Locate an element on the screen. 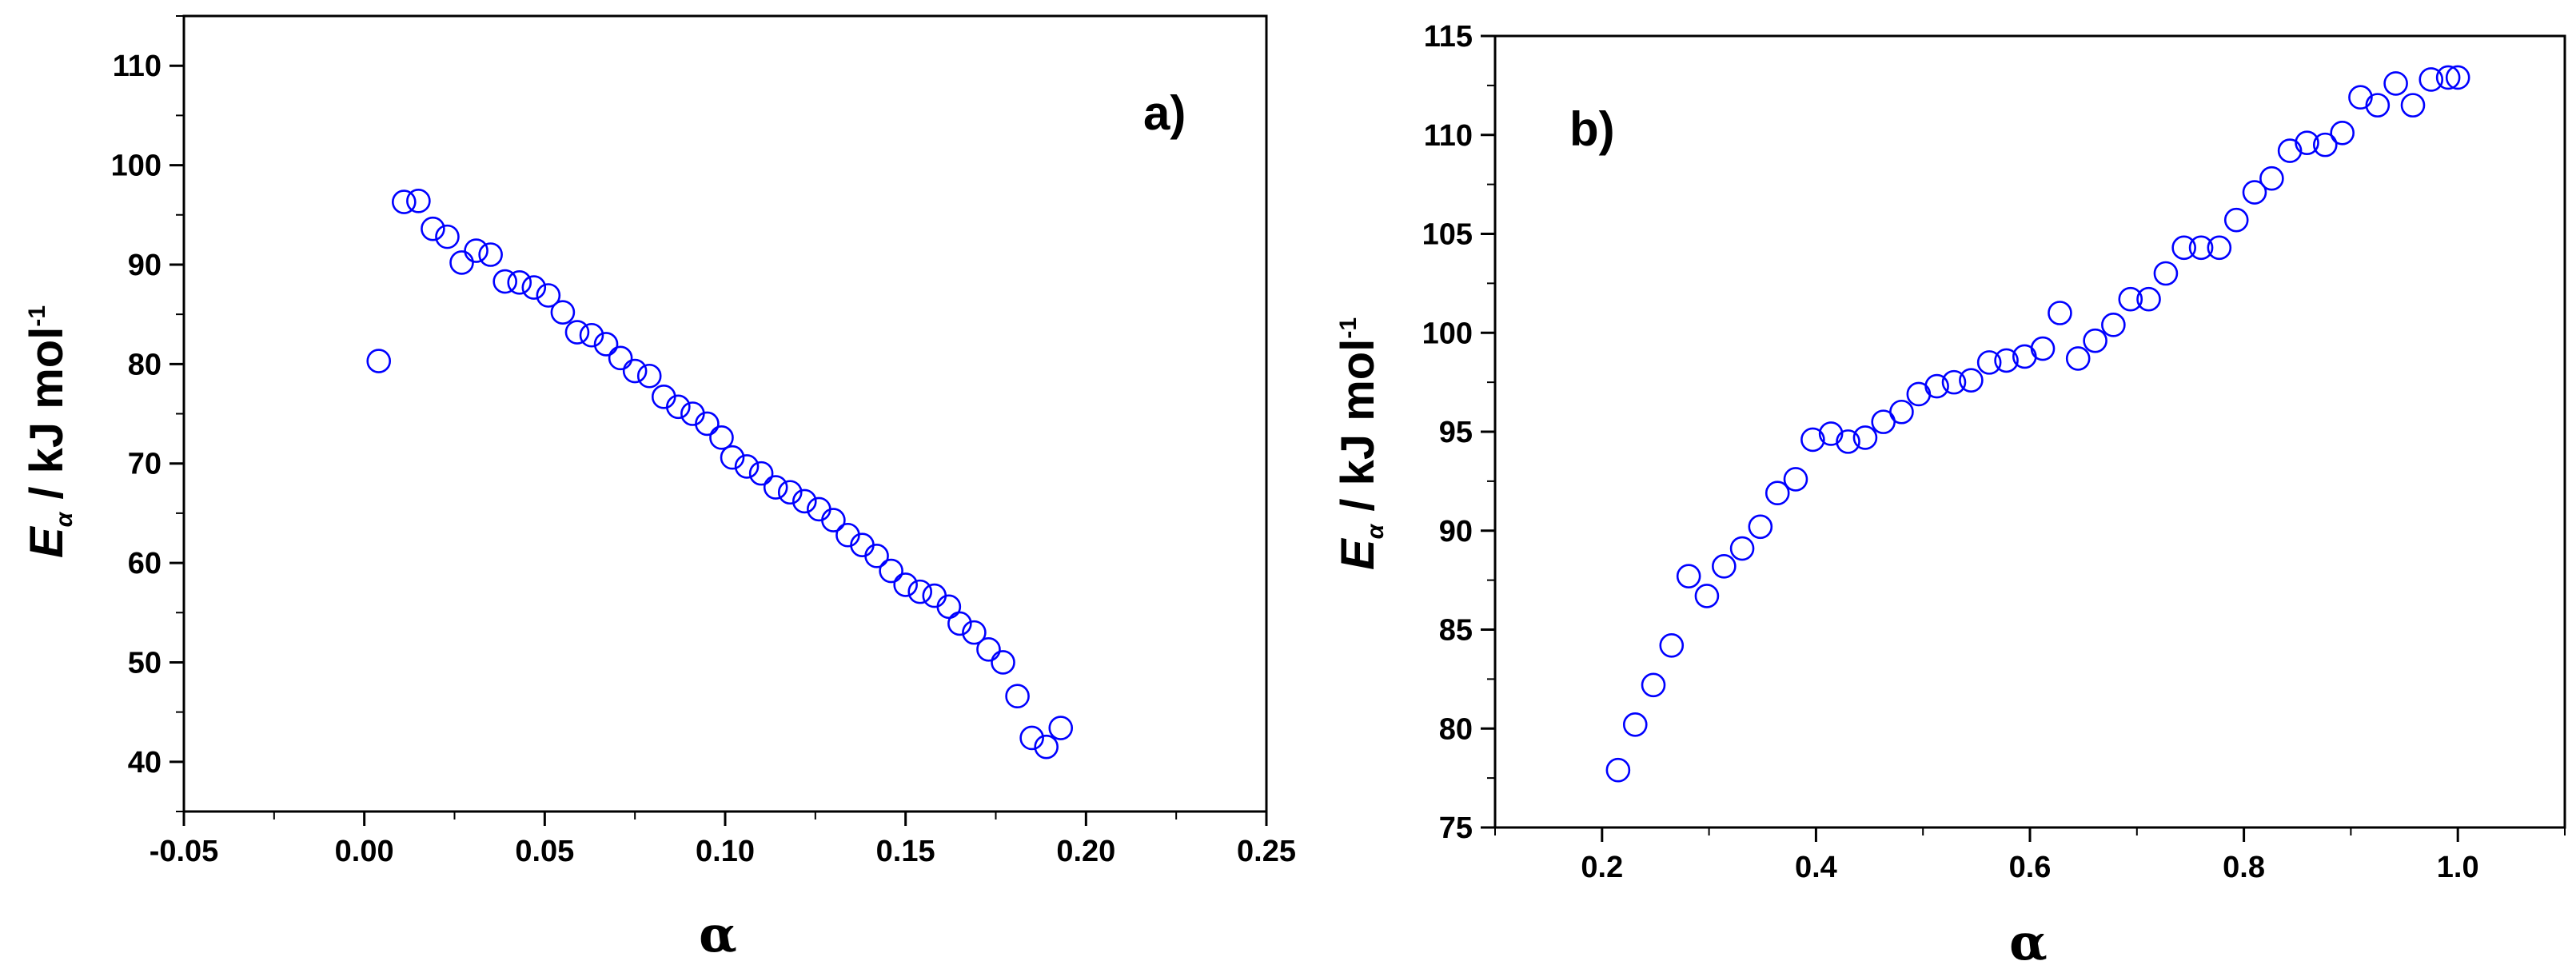 The width and height of the screenshot is (2576, 973). y-tick-label: 50 is located at coordinates (144, 663).